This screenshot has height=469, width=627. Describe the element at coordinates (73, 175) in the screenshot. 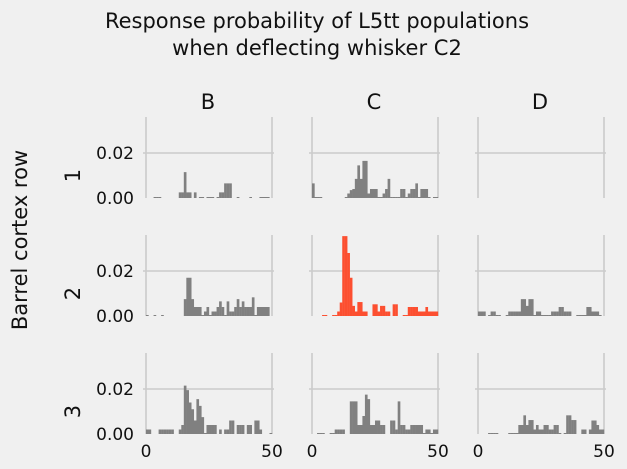

I see `row-label-1: 1` at that location.